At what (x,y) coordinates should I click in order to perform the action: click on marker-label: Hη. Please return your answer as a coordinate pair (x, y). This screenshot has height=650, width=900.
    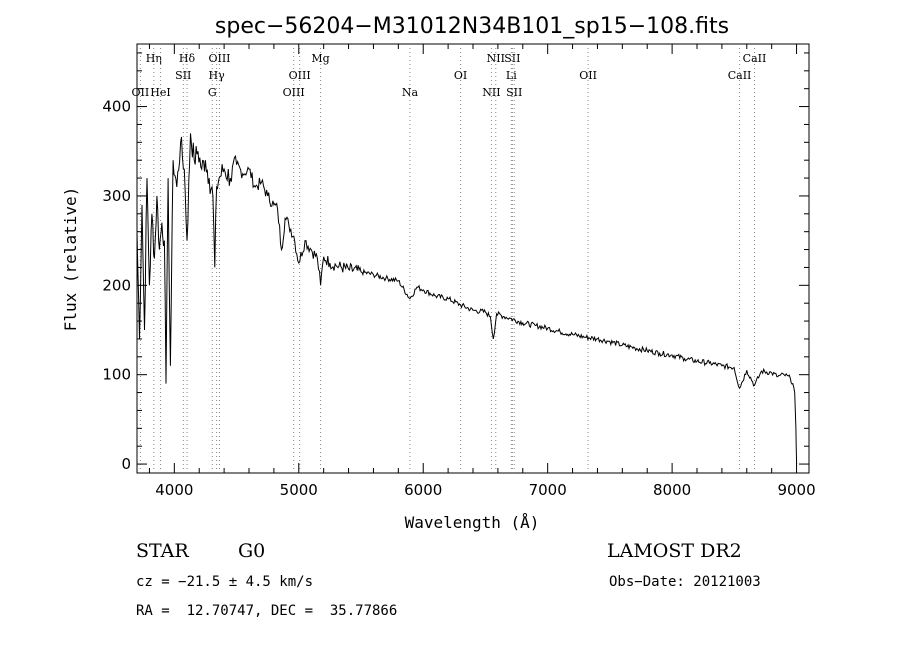
    Looking at the image, I should click on (154, 58).